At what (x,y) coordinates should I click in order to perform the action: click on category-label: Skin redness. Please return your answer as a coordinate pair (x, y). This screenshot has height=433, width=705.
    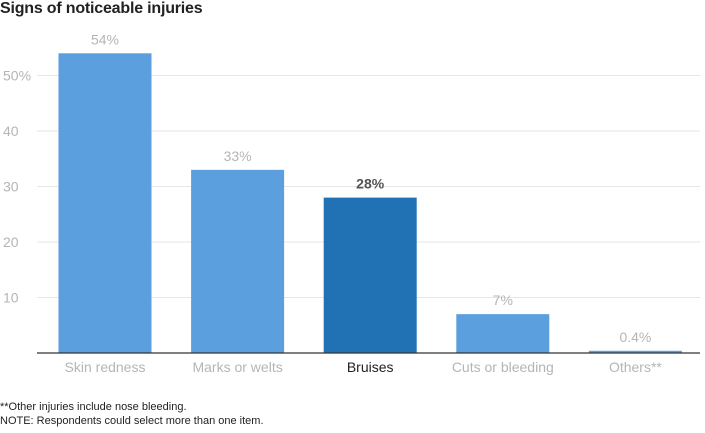
    Looking at the image, I should click on (105, 367).